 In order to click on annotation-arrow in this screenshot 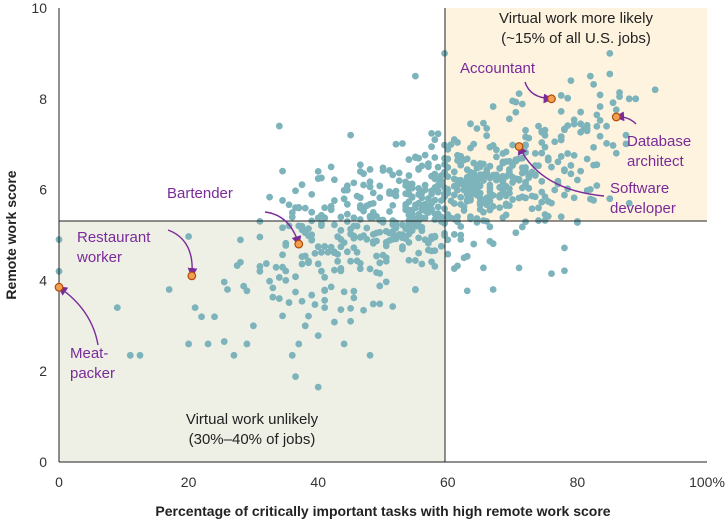, I will do `click(78, 316)`.